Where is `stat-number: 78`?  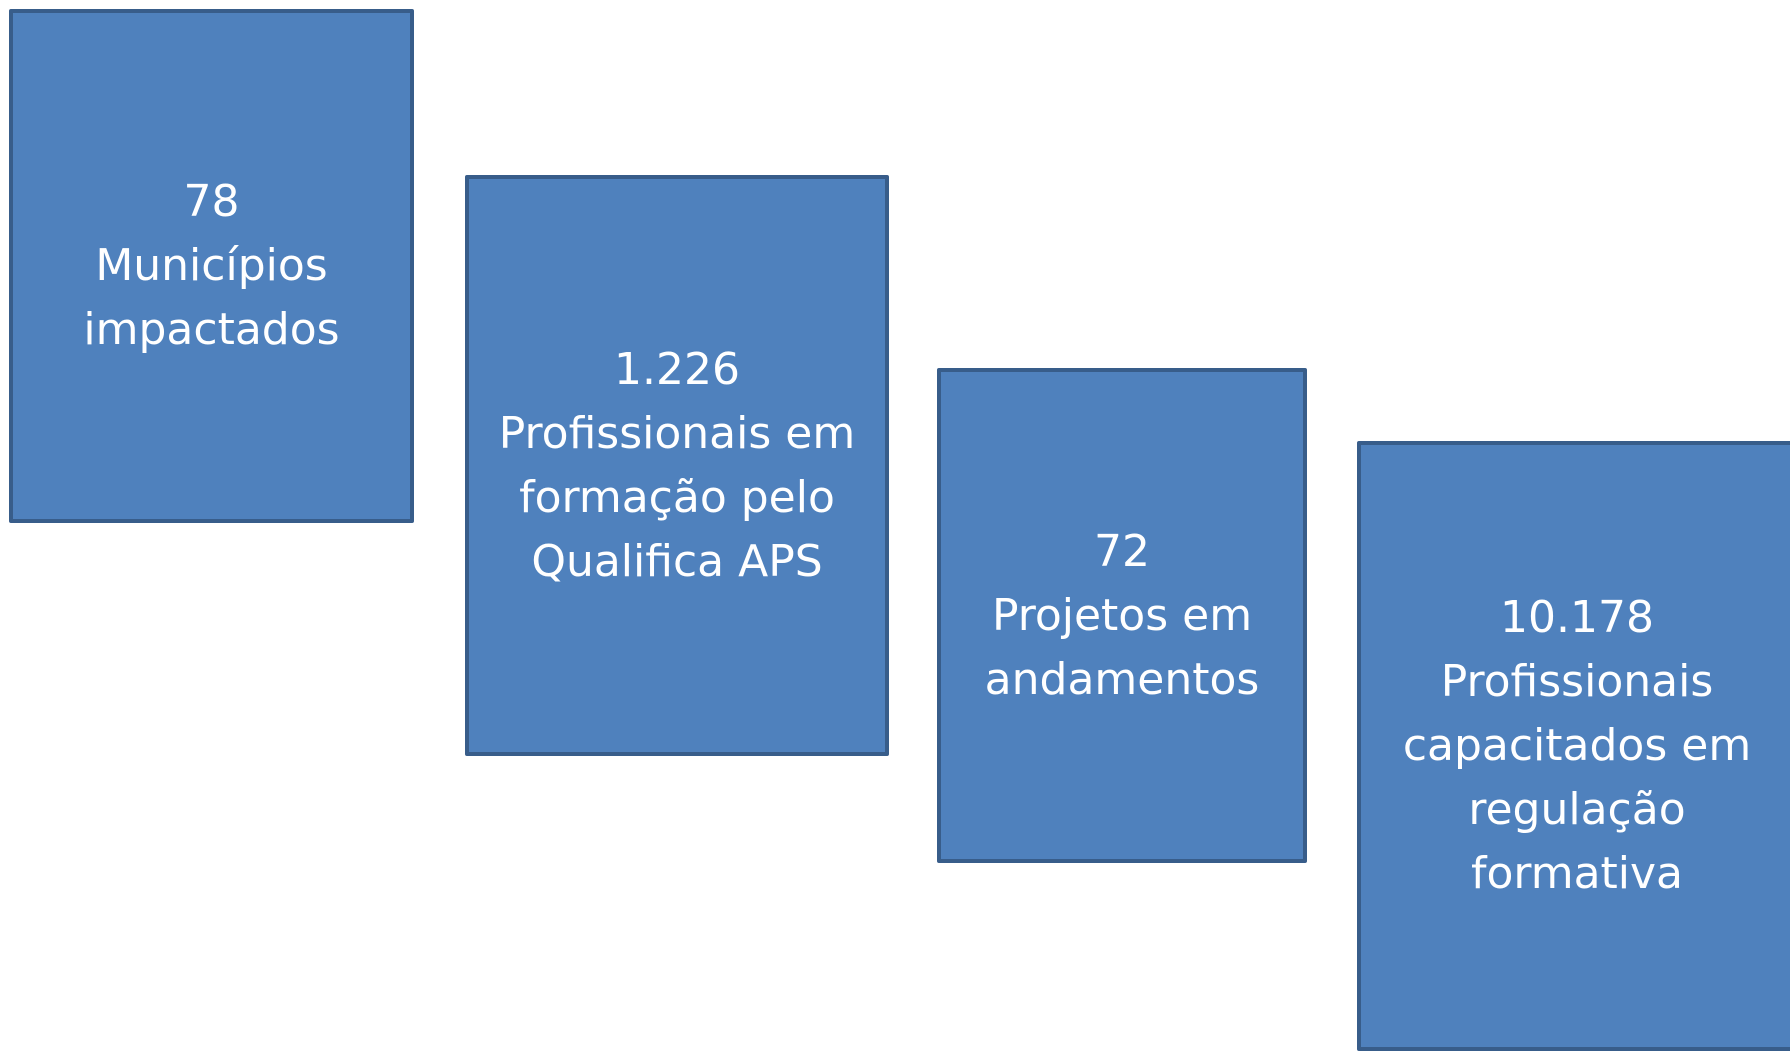
stat-number: 78 is located at coordinates (211, 201).